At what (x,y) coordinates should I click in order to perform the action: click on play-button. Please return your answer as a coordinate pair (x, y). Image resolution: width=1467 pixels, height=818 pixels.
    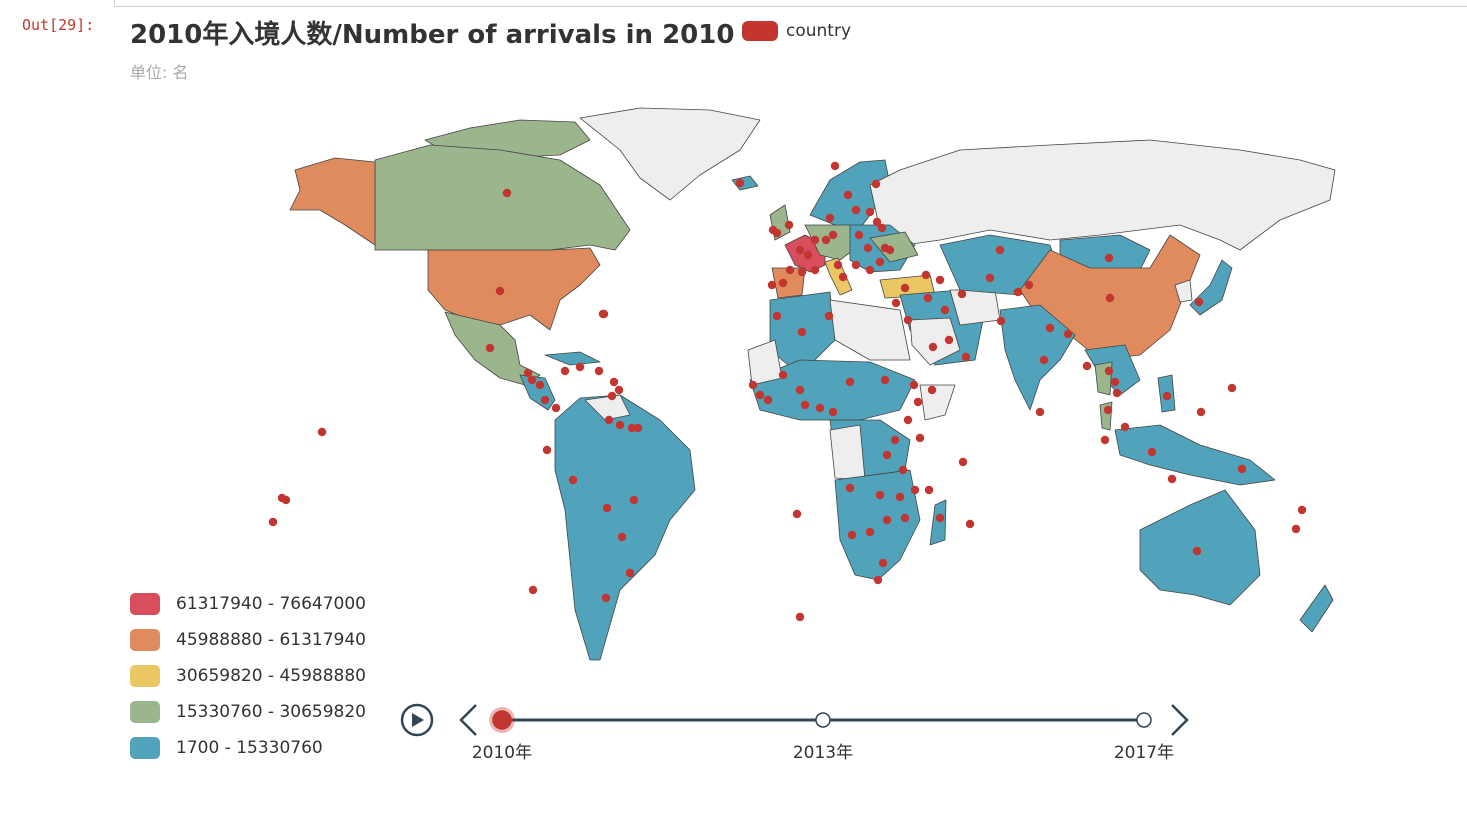
    Looking at the image, I should click on (417, 720).